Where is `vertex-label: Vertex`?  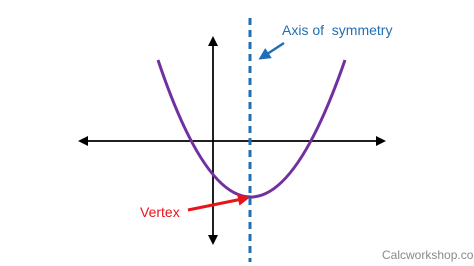 vertex-label: Vertex is located at coordinates (160, 212).